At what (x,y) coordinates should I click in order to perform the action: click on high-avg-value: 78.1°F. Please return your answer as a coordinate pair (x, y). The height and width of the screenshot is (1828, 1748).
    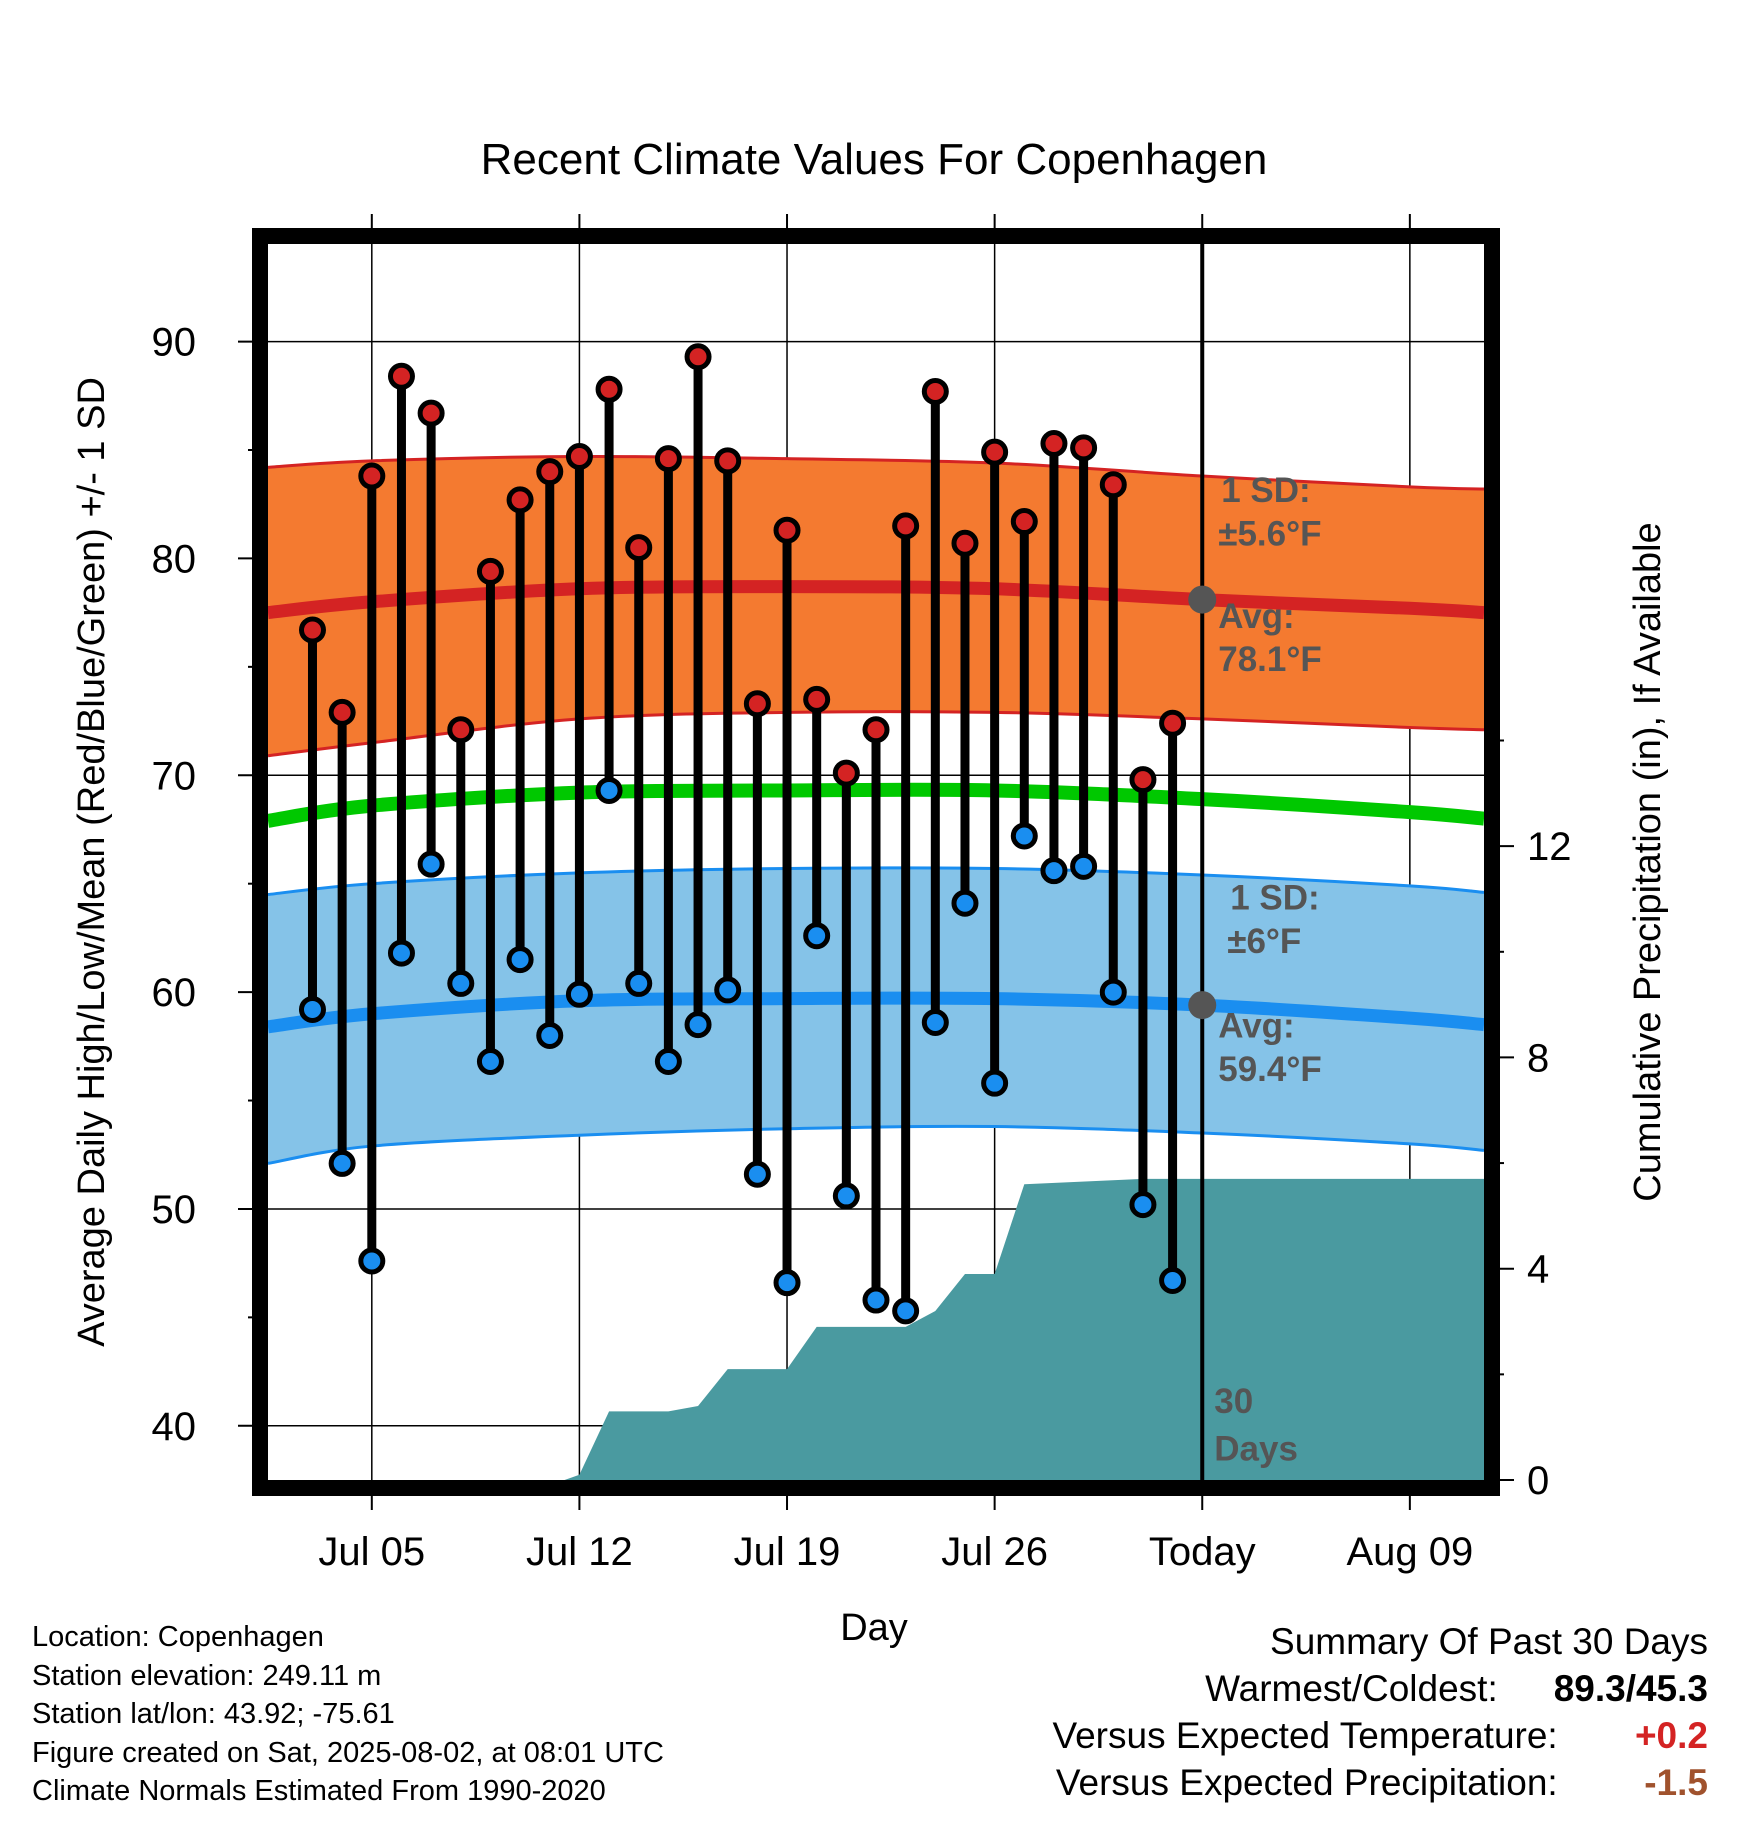
    Looking at the image, I should click on (1270, 659).